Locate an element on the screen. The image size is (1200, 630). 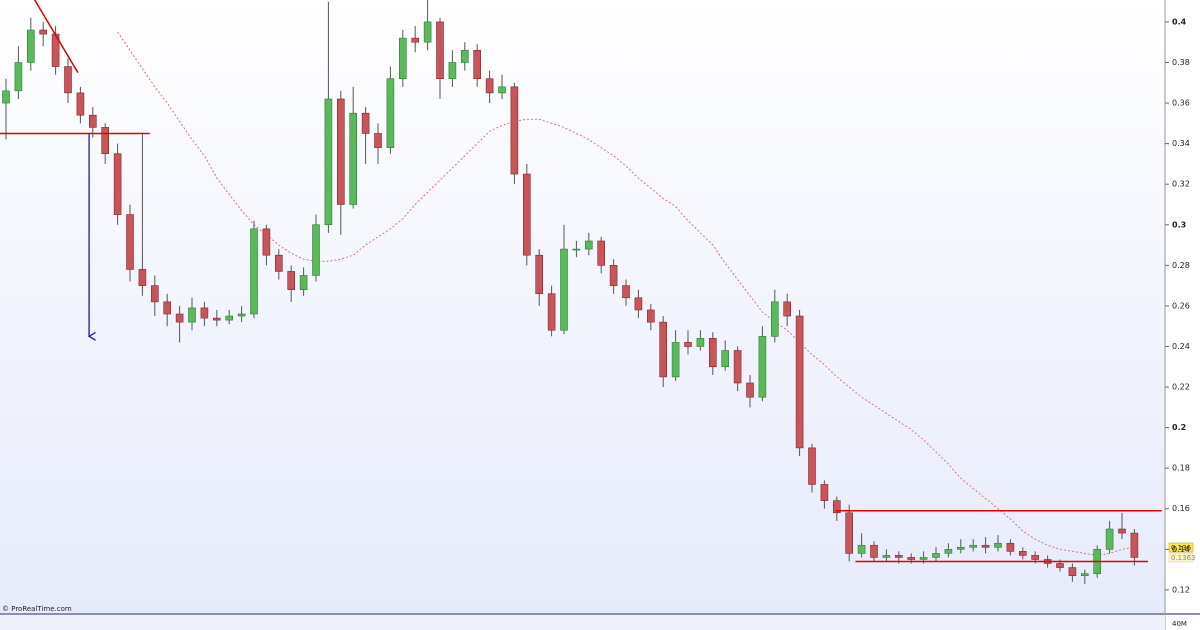
y-tick-label: 0.22 is located at coordinates (1181, 387).